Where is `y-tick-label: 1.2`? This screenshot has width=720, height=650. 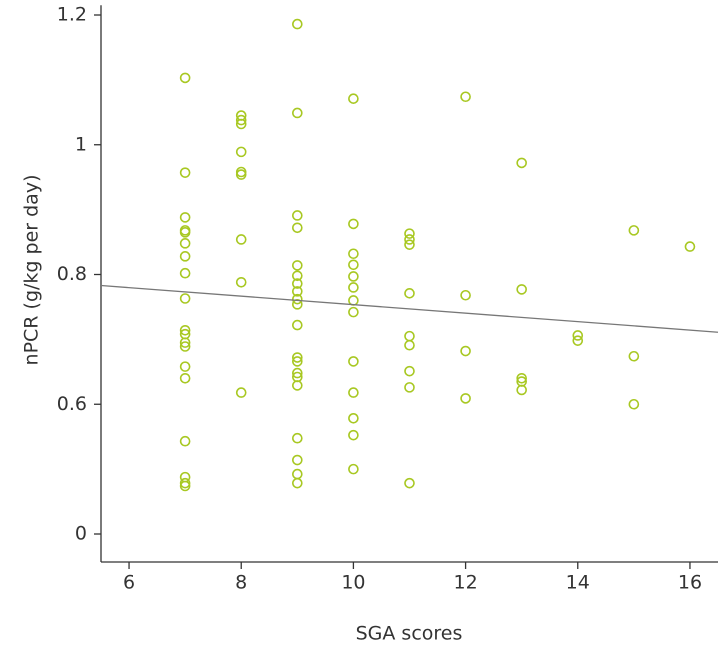
y-tick-label: 1.2 is located at coordinates (72, 15).